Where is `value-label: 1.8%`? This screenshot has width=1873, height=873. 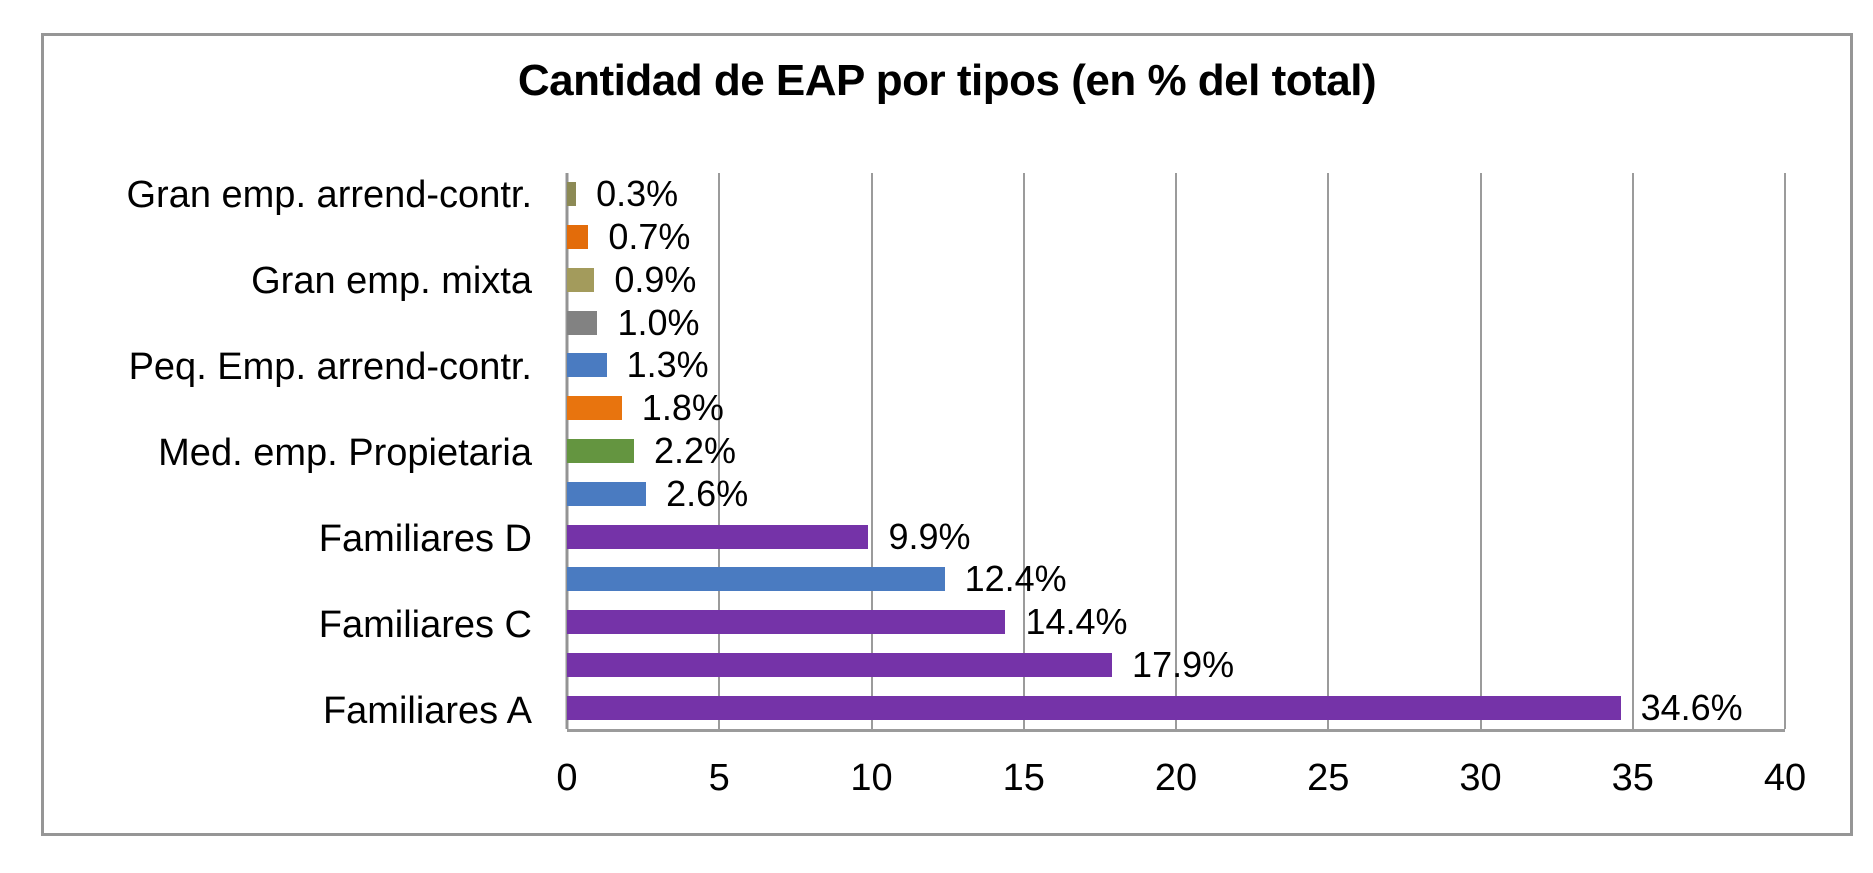
value-label: 1.8% is located at coordinates (682, 408).